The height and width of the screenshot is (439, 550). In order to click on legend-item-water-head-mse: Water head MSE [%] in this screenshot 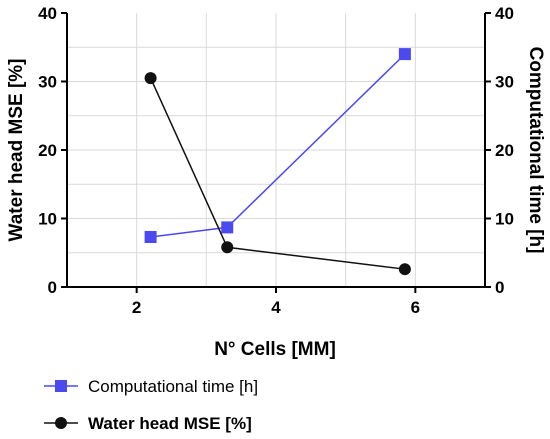, I will do `click(148, 423)`.